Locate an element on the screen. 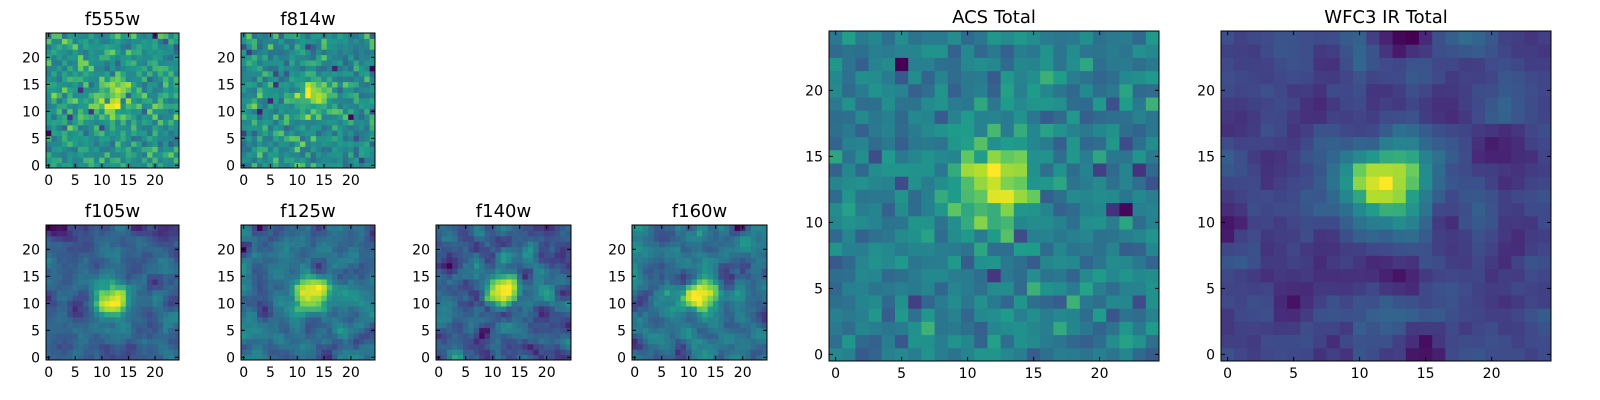 This screenshot has width=1600, height=400. x-tick-label: 20 is located at coordinates (351, 181).